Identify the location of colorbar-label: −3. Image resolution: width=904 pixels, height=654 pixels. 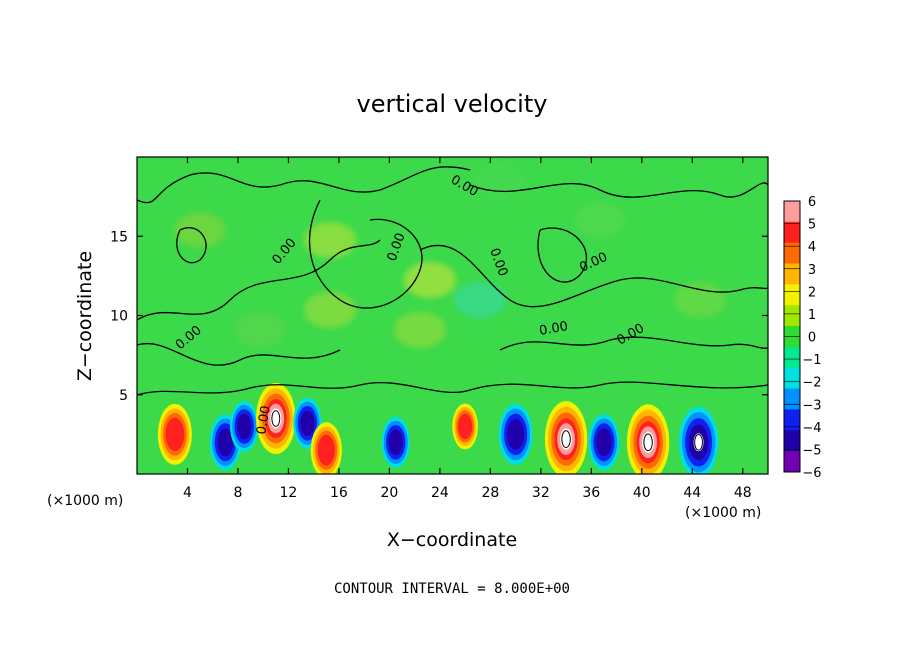
(811, 405).